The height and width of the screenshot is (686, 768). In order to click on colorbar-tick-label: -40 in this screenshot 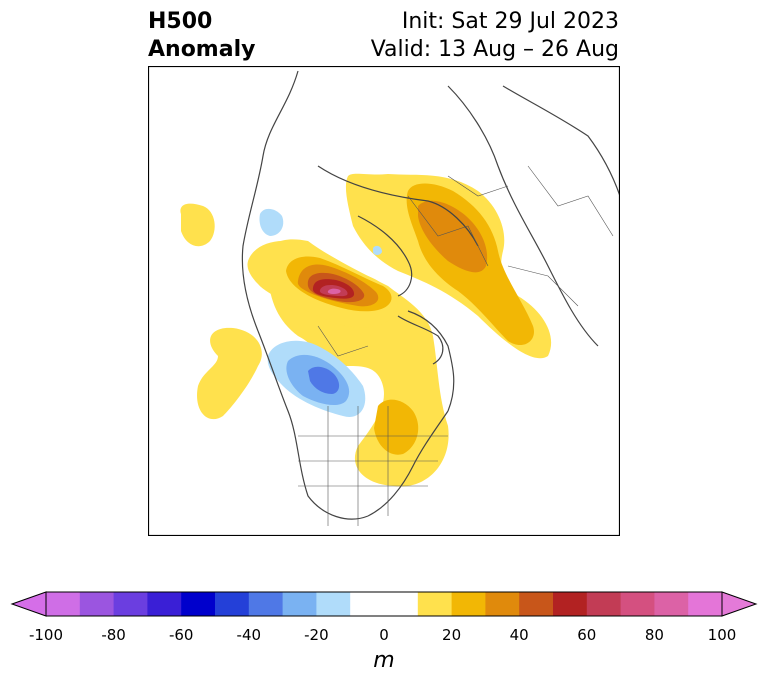, I will do `click(249, 635)`.